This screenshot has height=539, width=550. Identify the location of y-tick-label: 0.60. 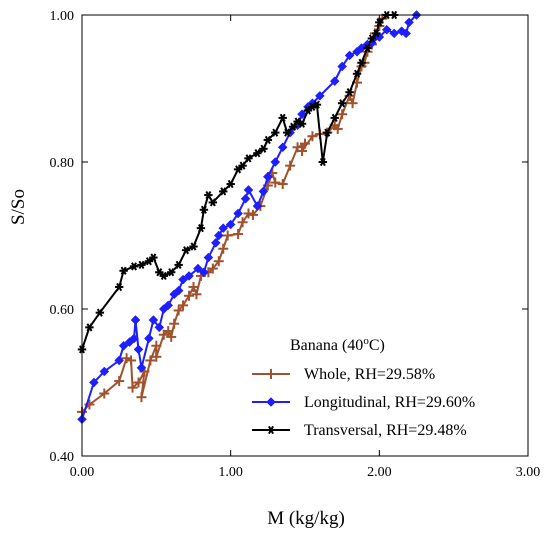
(62, 310).